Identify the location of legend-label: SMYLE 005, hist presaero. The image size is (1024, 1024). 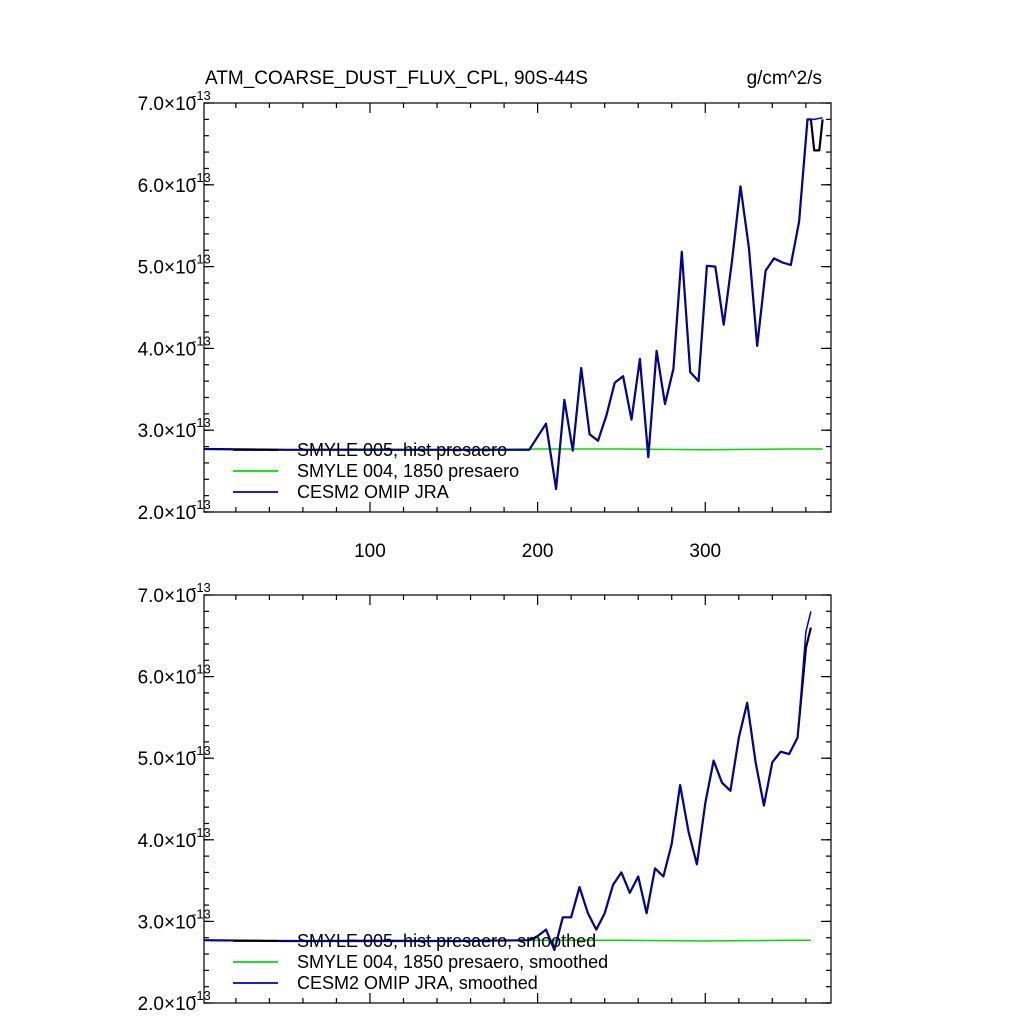
(402, 450).